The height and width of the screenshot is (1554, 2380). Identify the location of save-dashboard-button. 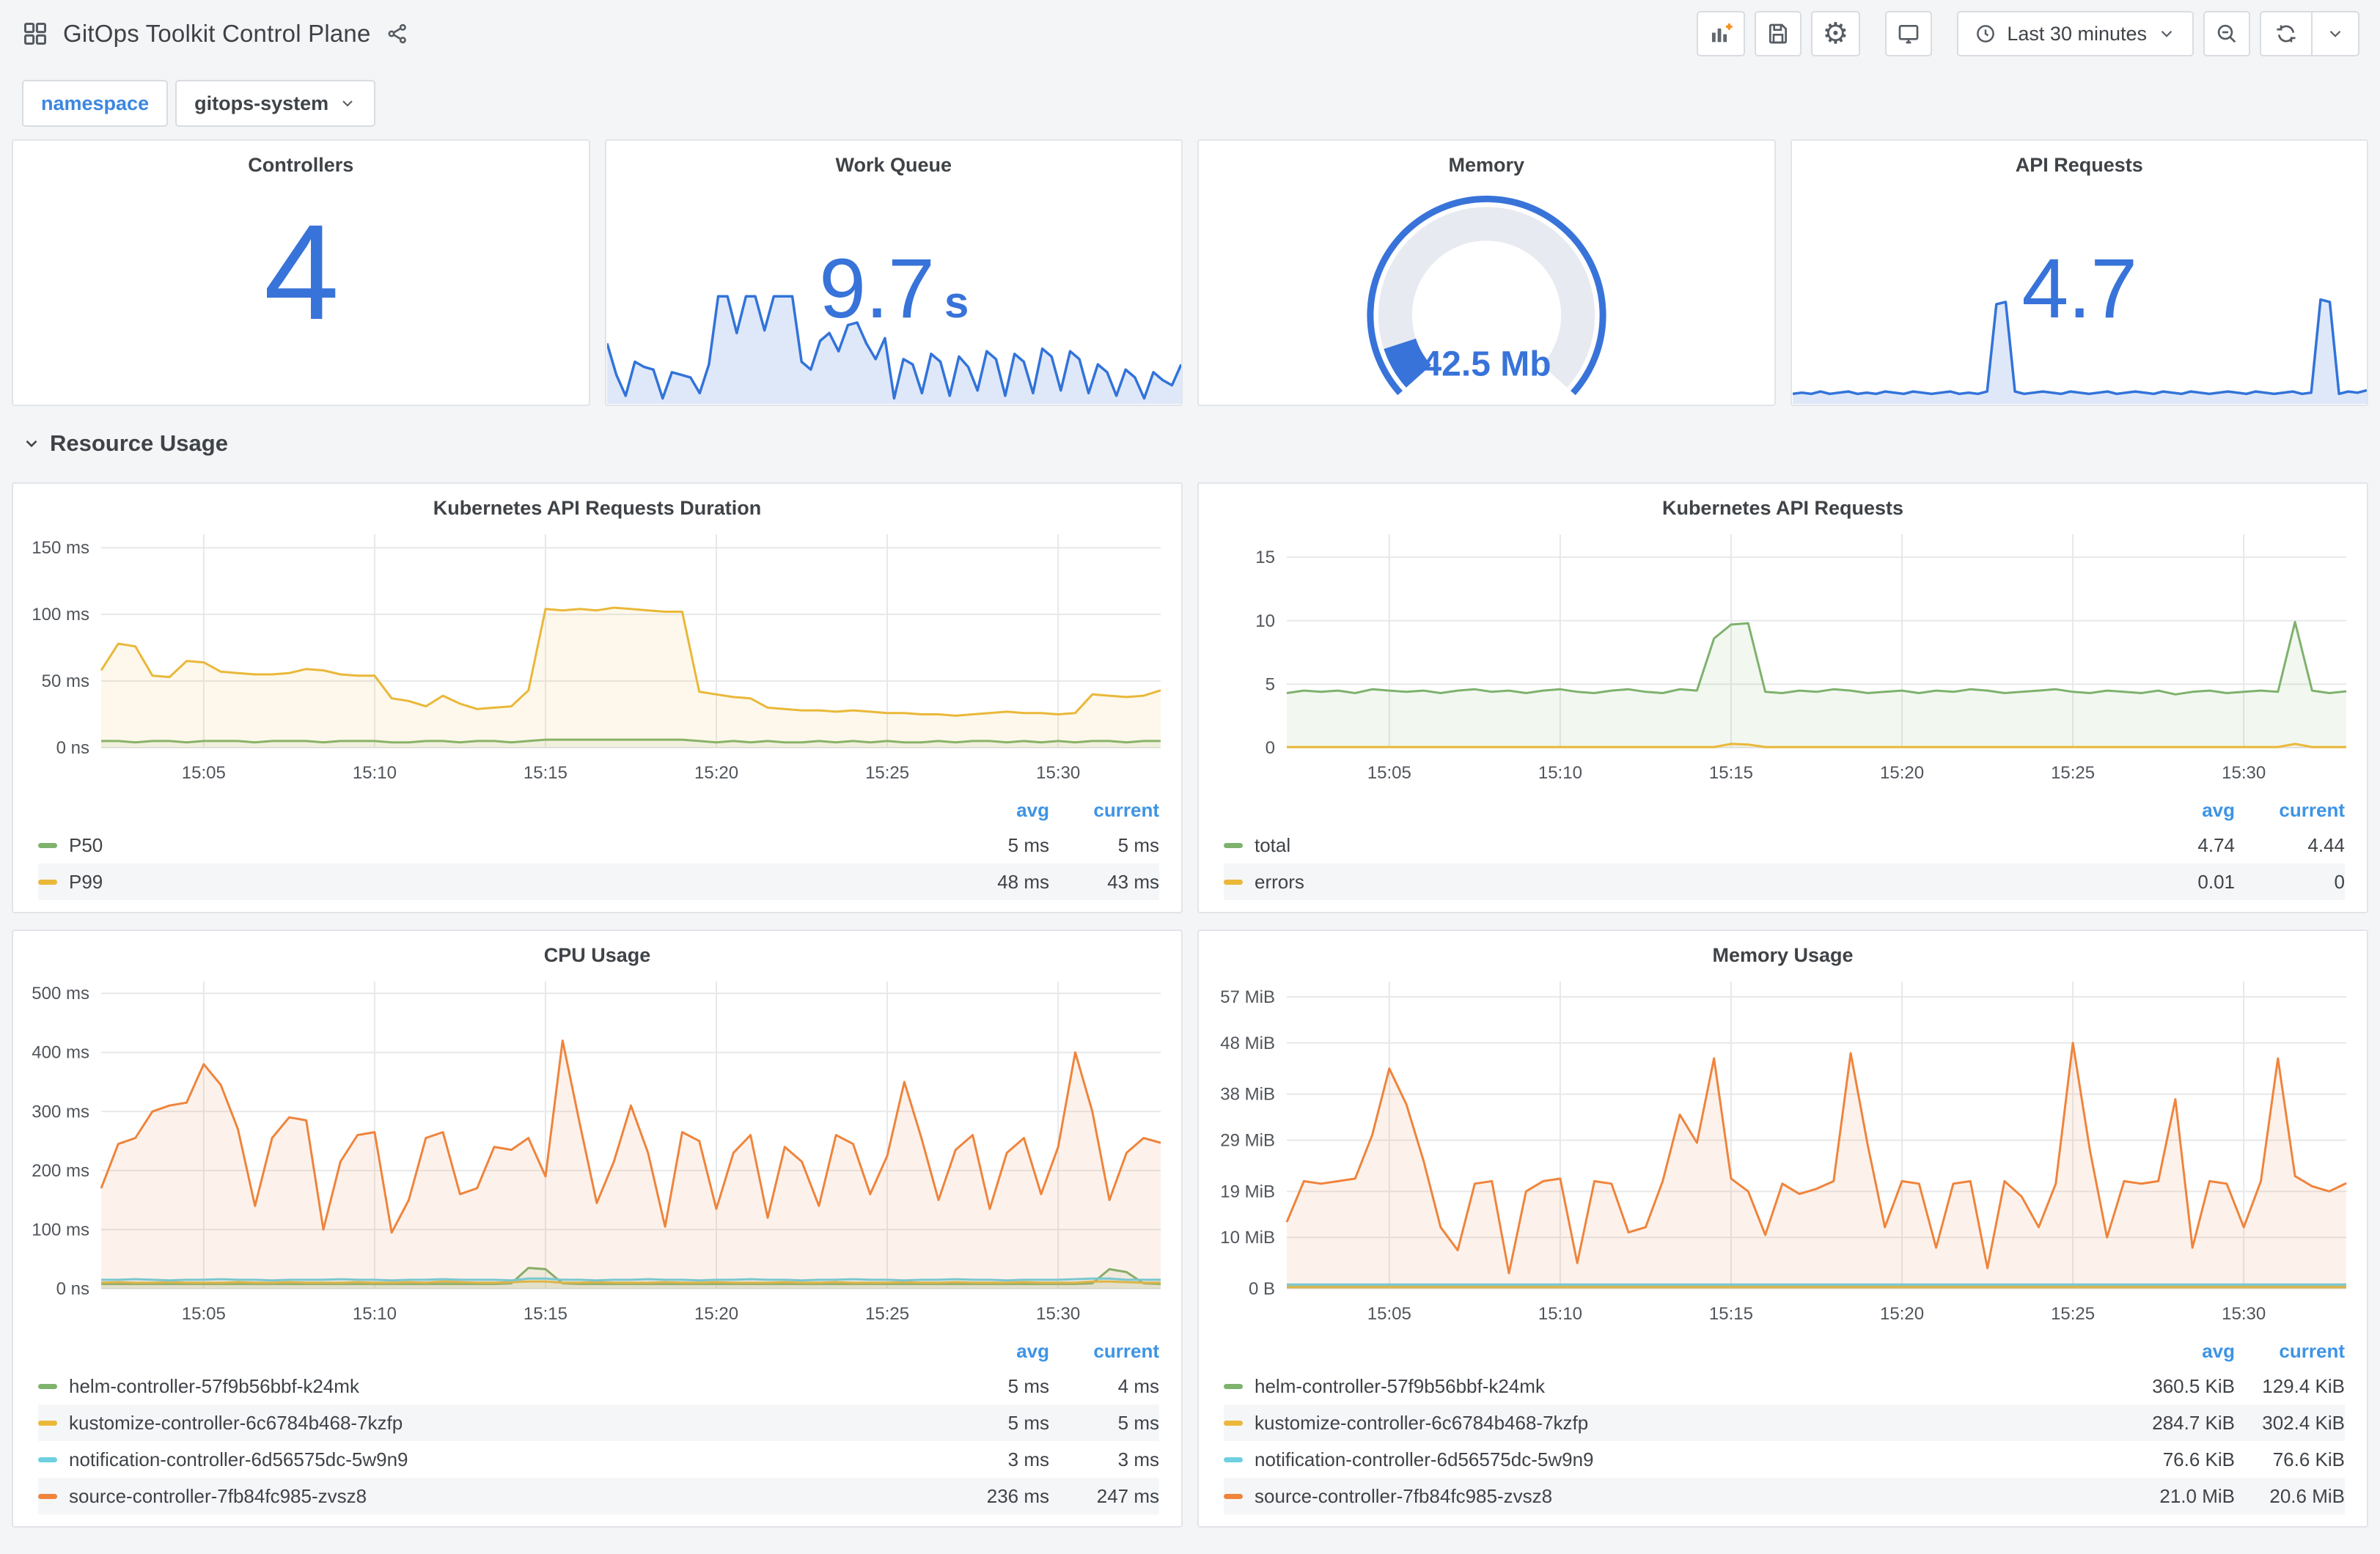
(1778, 33).